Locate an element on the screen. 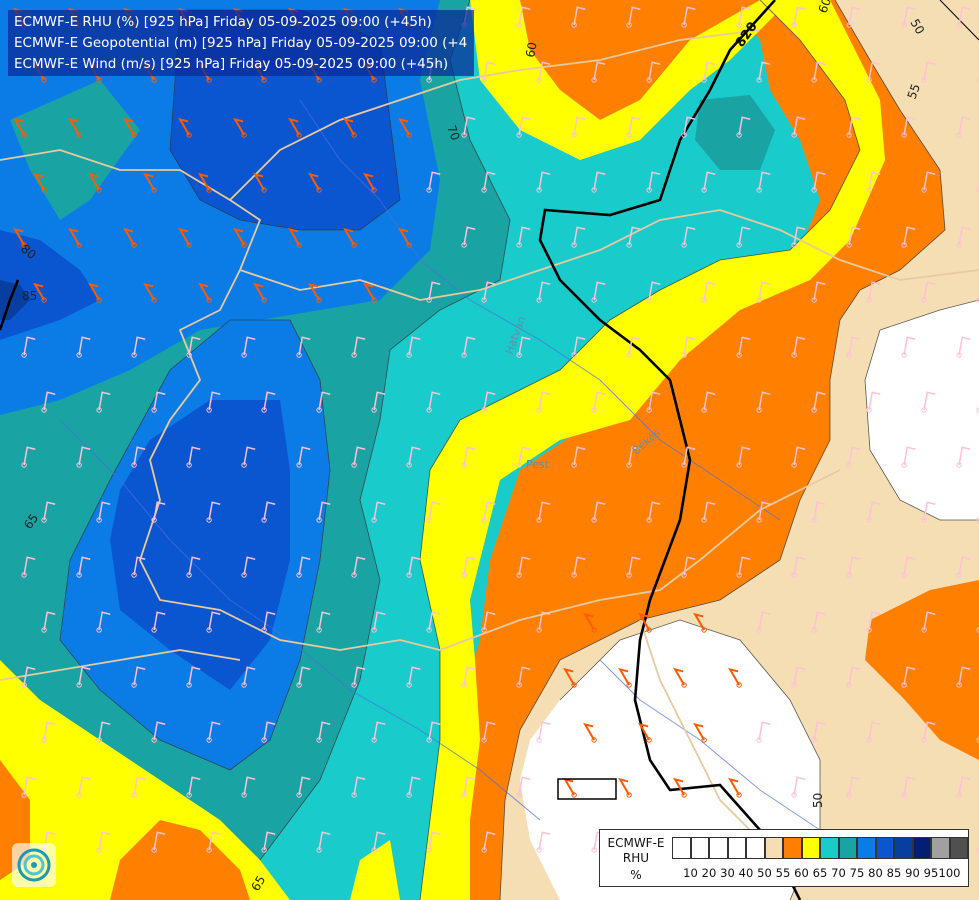 Image resolution: width=979 pixels, height=900 pixels. legend-tick-label: 85 is located at coordinates (894, 873).